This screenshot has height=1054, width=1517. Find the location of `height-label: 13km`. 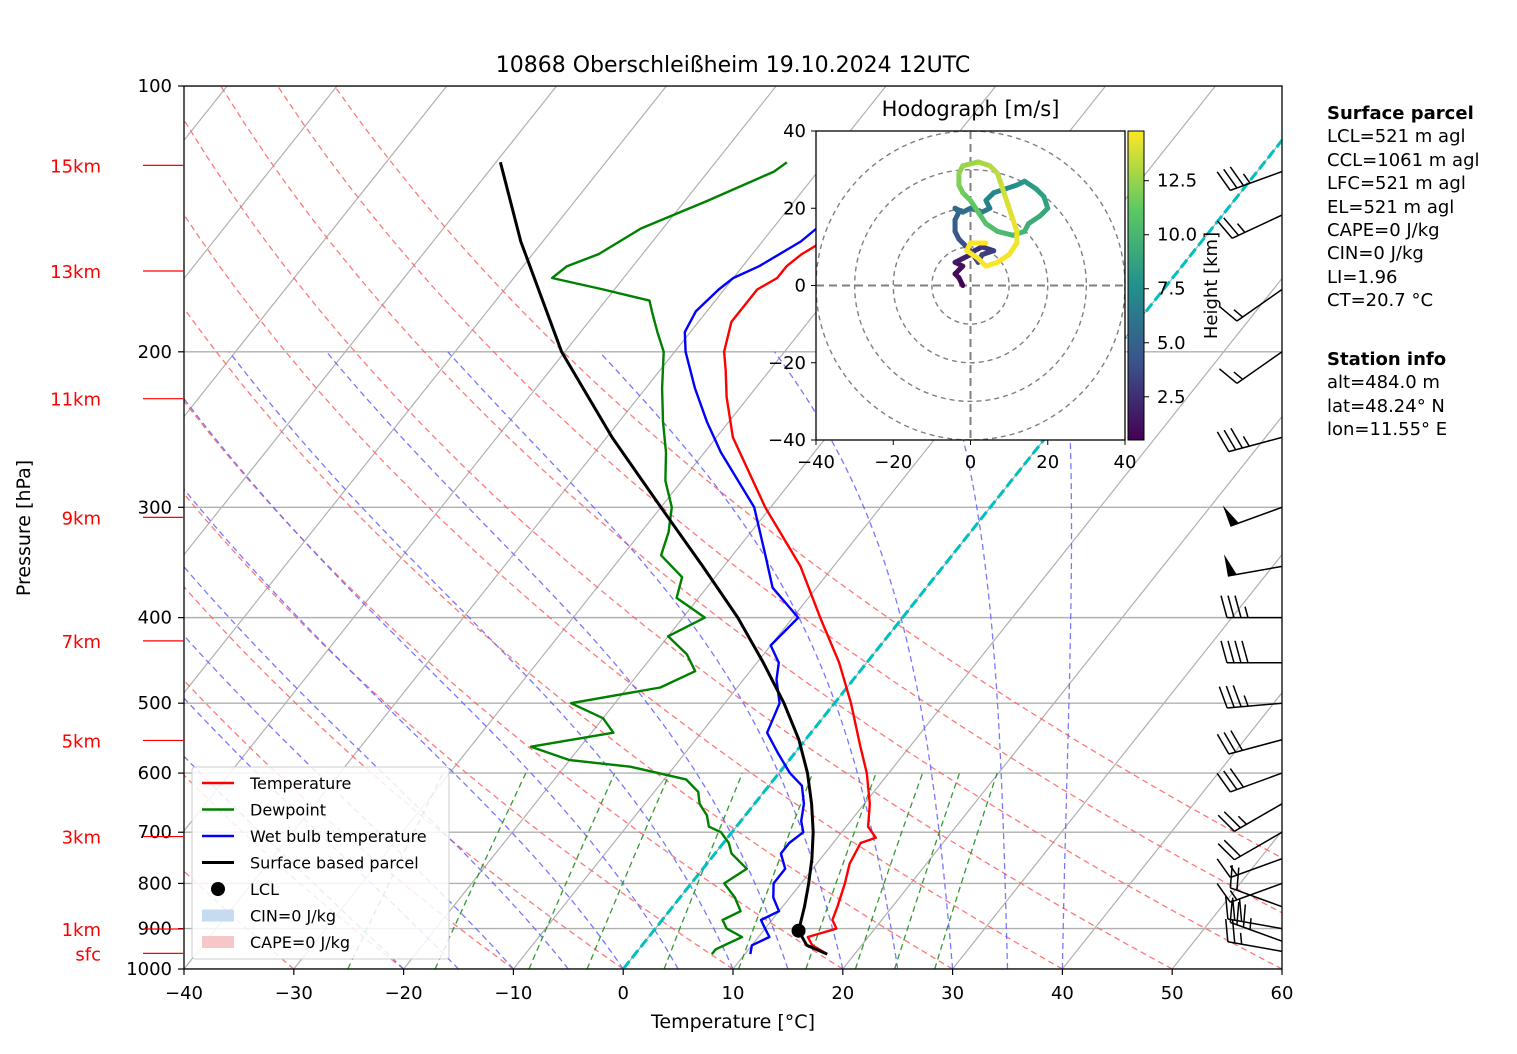

height-label: 13km is located at coordinates (75, 272).